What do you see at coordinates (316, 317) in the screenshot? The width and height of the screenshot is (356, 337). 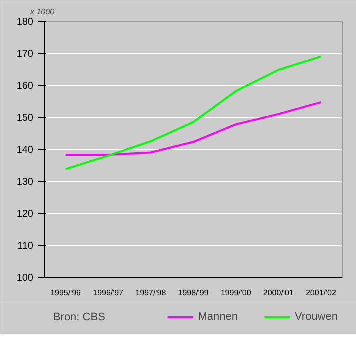 I see `legend-label: Vrouwen` at bounding box center [316, 317].